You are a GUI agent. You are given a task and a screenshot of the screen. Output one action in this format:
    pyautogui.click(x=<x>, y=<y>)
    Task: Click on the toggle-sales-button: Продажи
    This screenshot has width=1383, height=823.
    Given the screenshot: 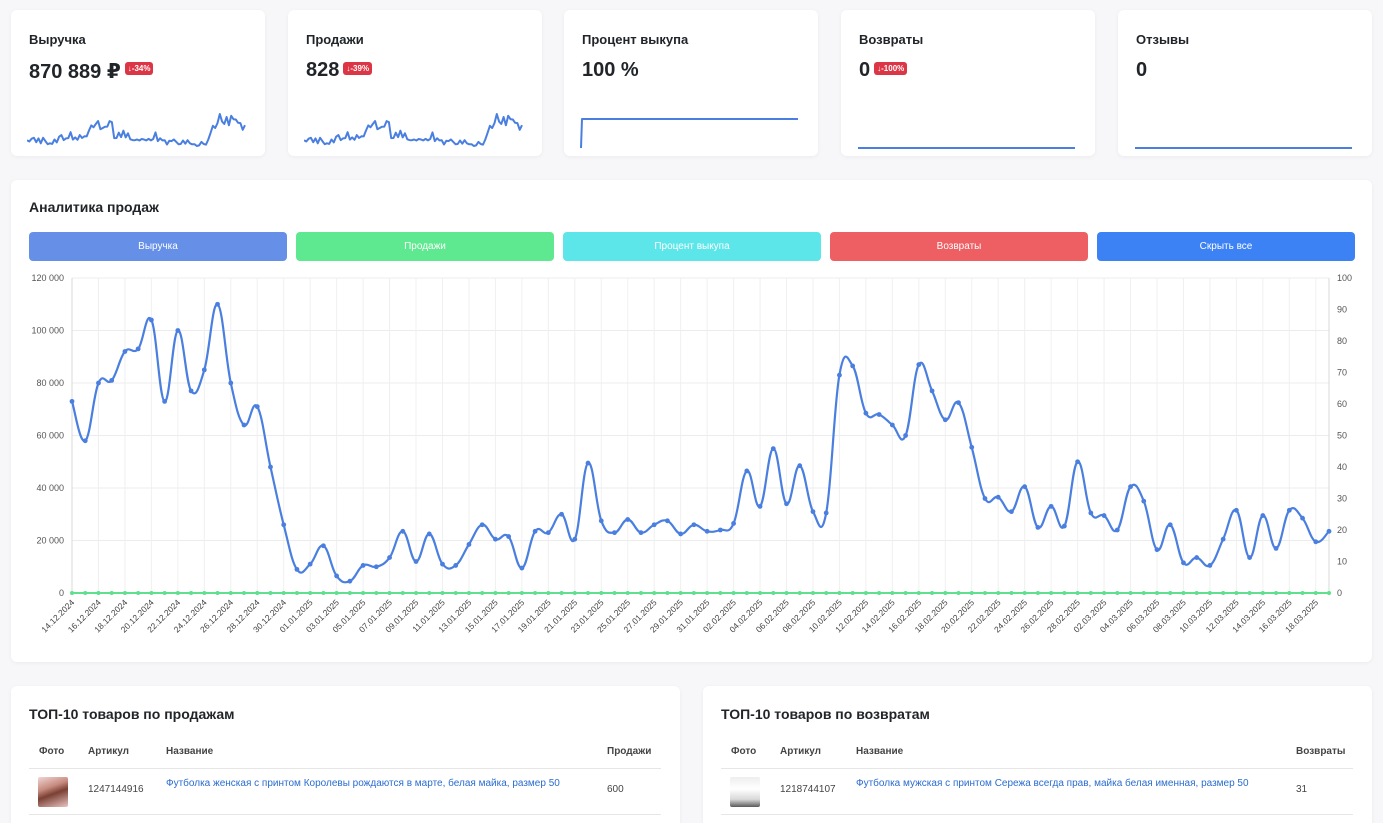 What is the action you would take?
    pyautogui.click(x=425, y=246)
    